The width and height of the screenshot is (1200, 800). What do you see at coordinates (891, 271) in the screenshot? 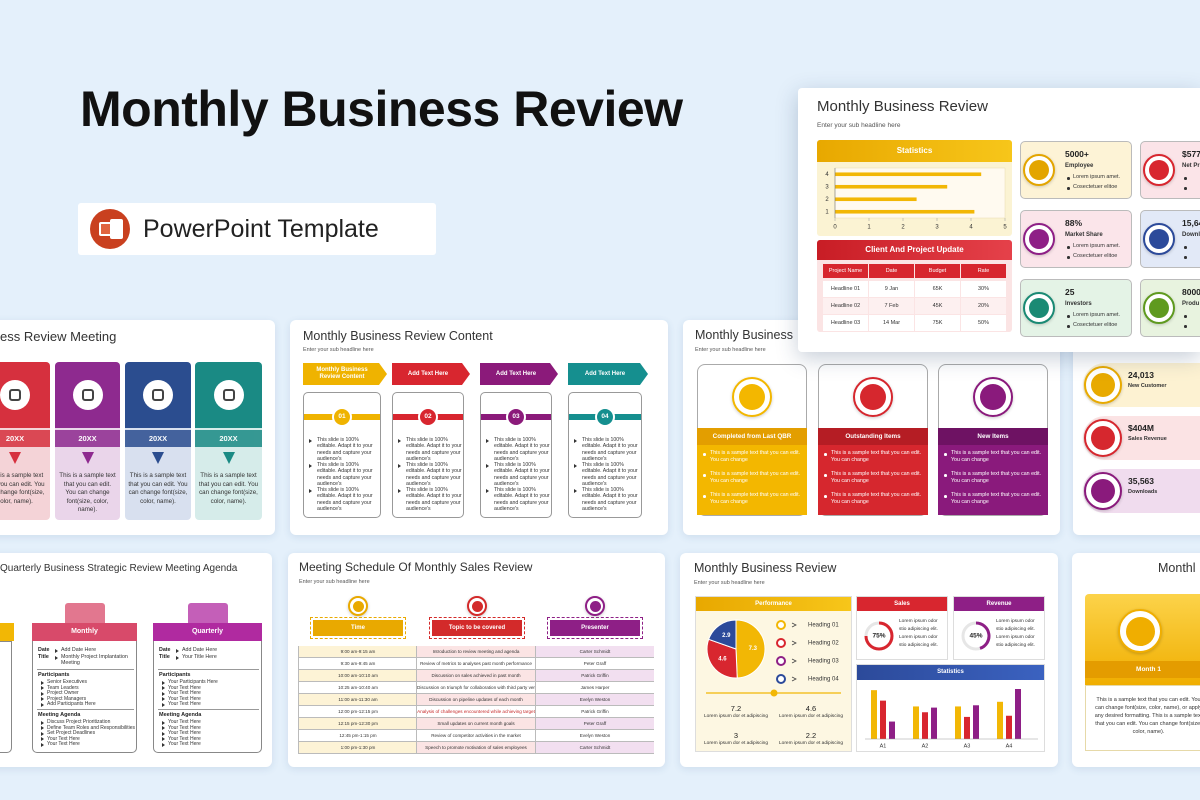
I see `table-header-cell: Date` at bounding box center [891, 271].